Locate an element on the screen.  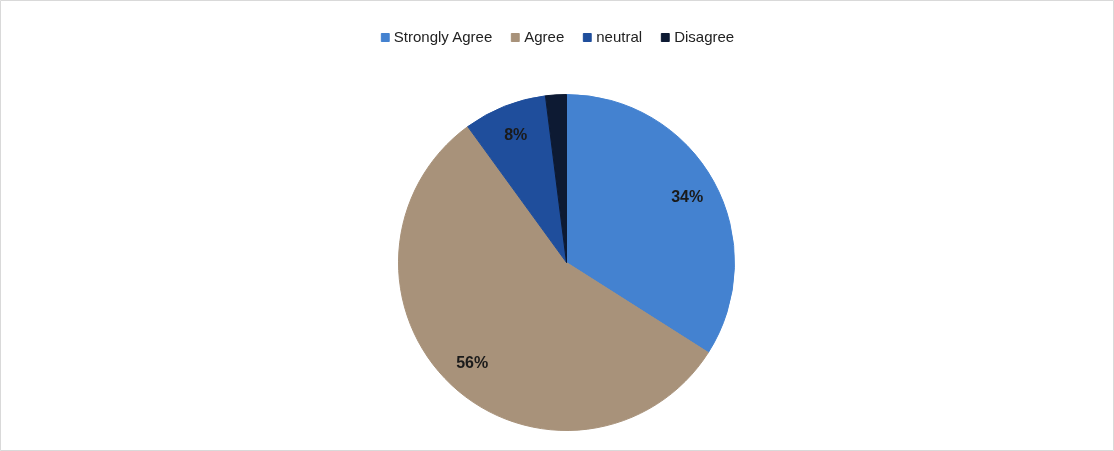
legend-label: Strongly Agree is located at coordinates (443, 36).